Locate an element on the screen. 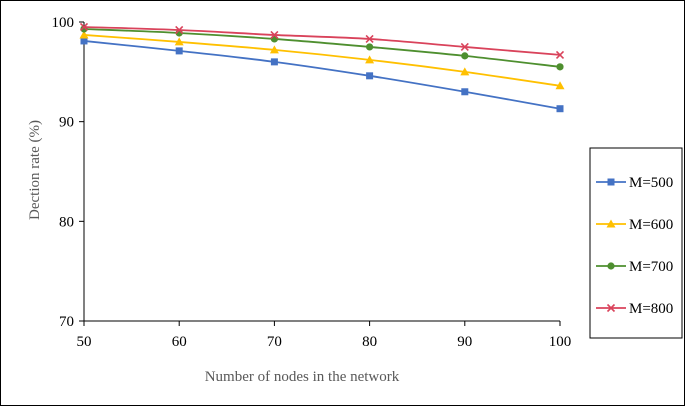 This screenshot has height=406, width=685. legend-item: M=800 is located at coordinates (634, 309).